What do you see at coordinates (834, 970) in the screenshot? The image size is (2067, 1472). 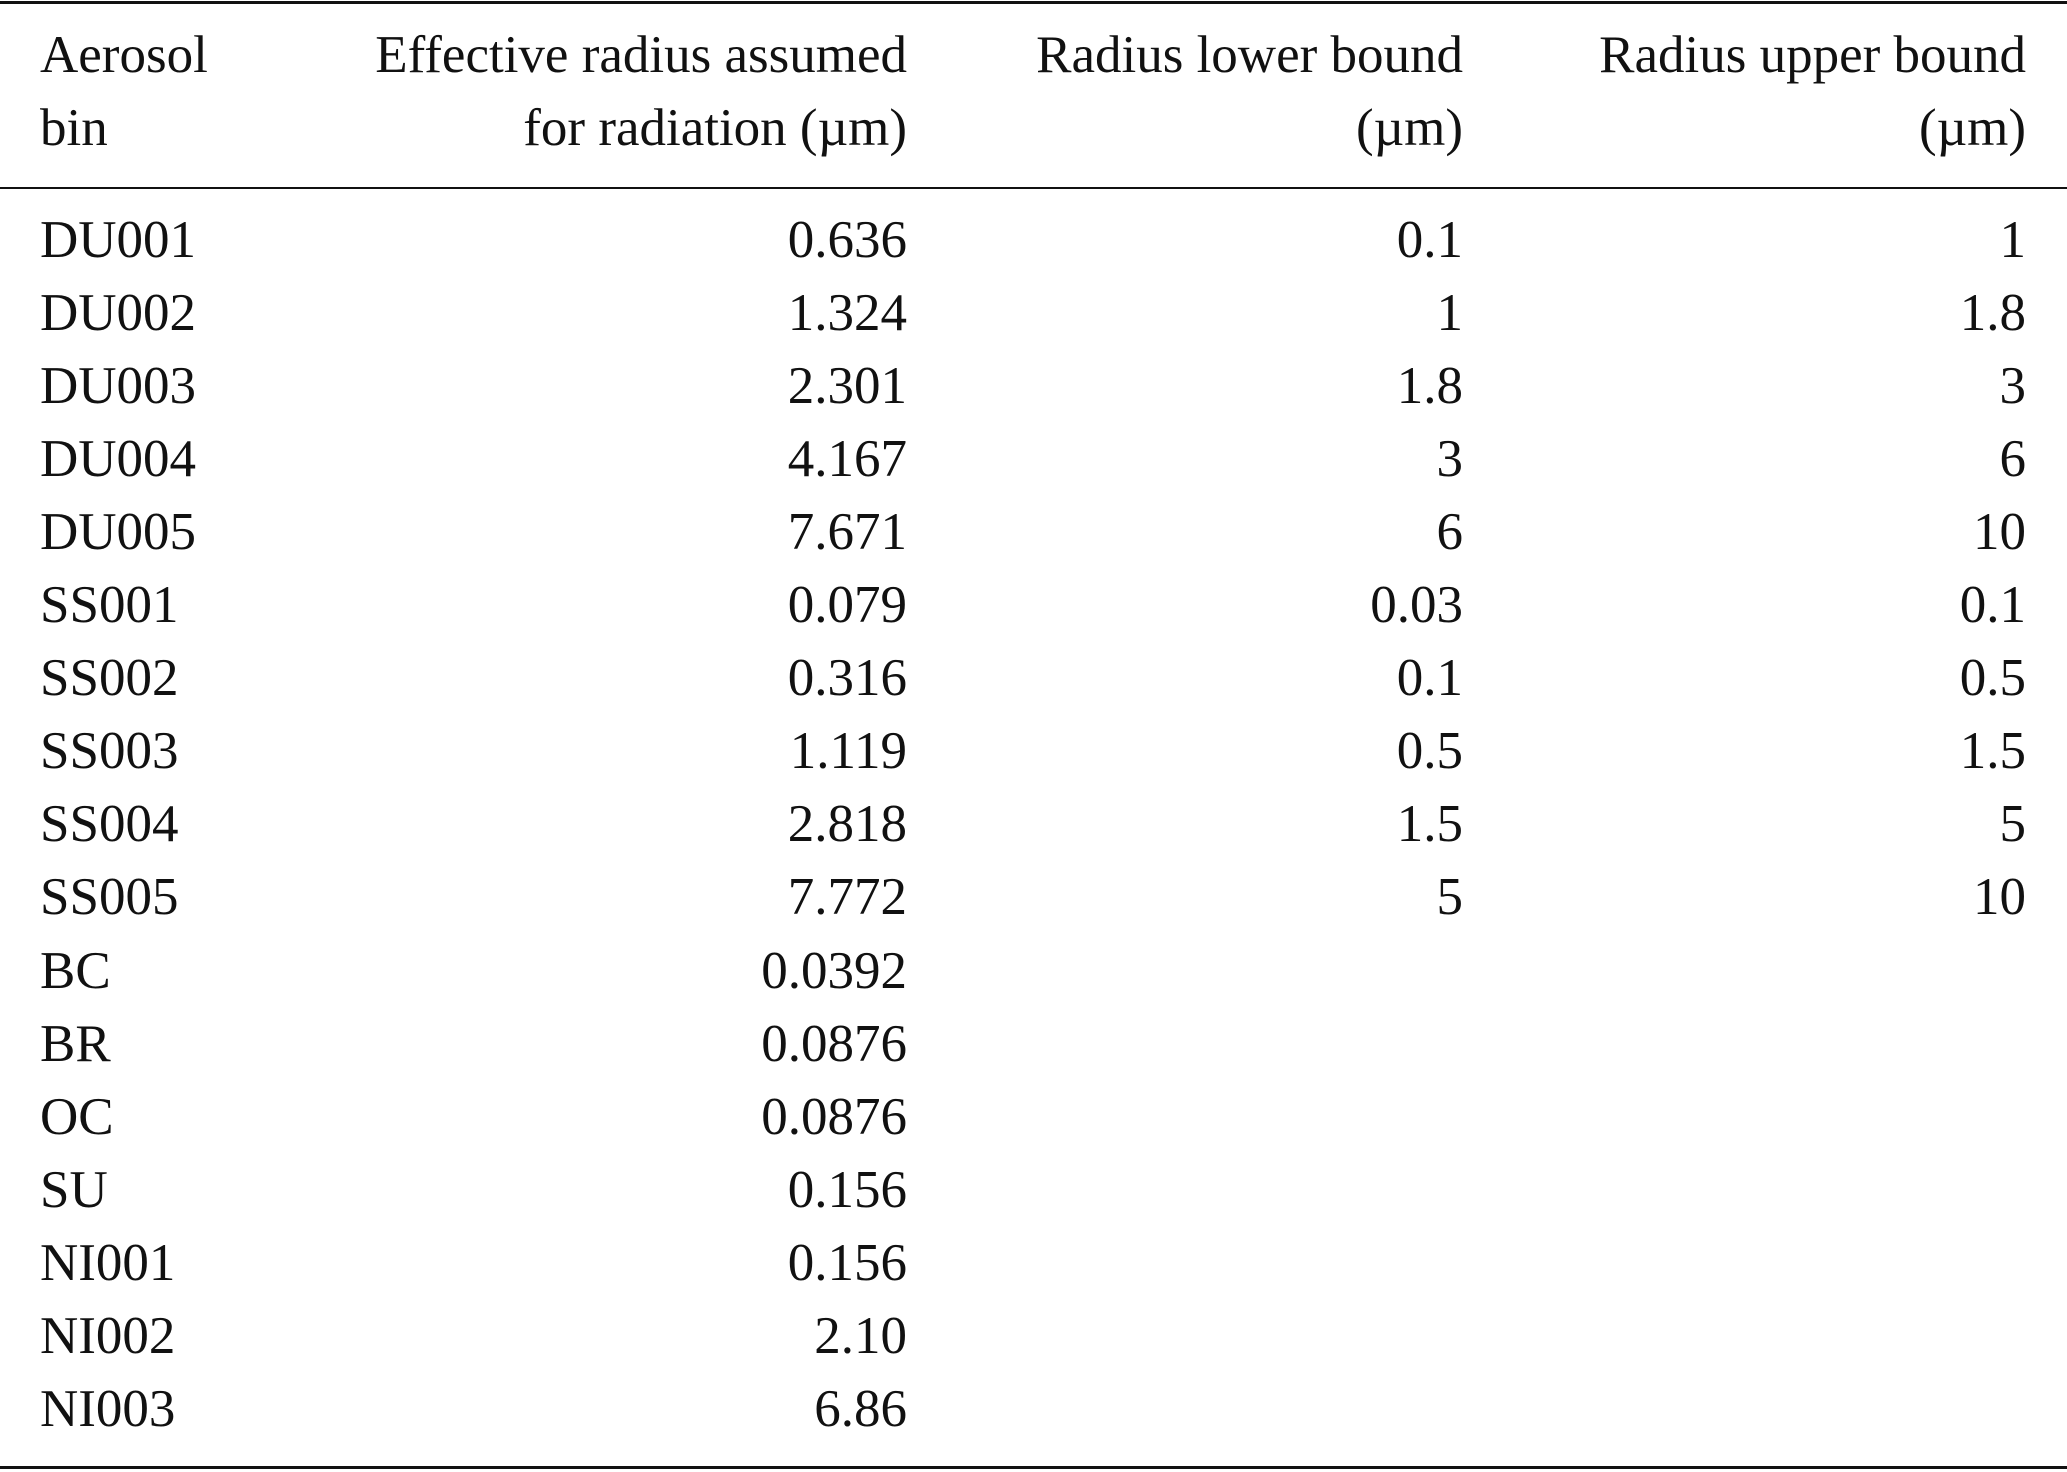 I see `cell-value: 0.0392` at bounding box center [834, 970].